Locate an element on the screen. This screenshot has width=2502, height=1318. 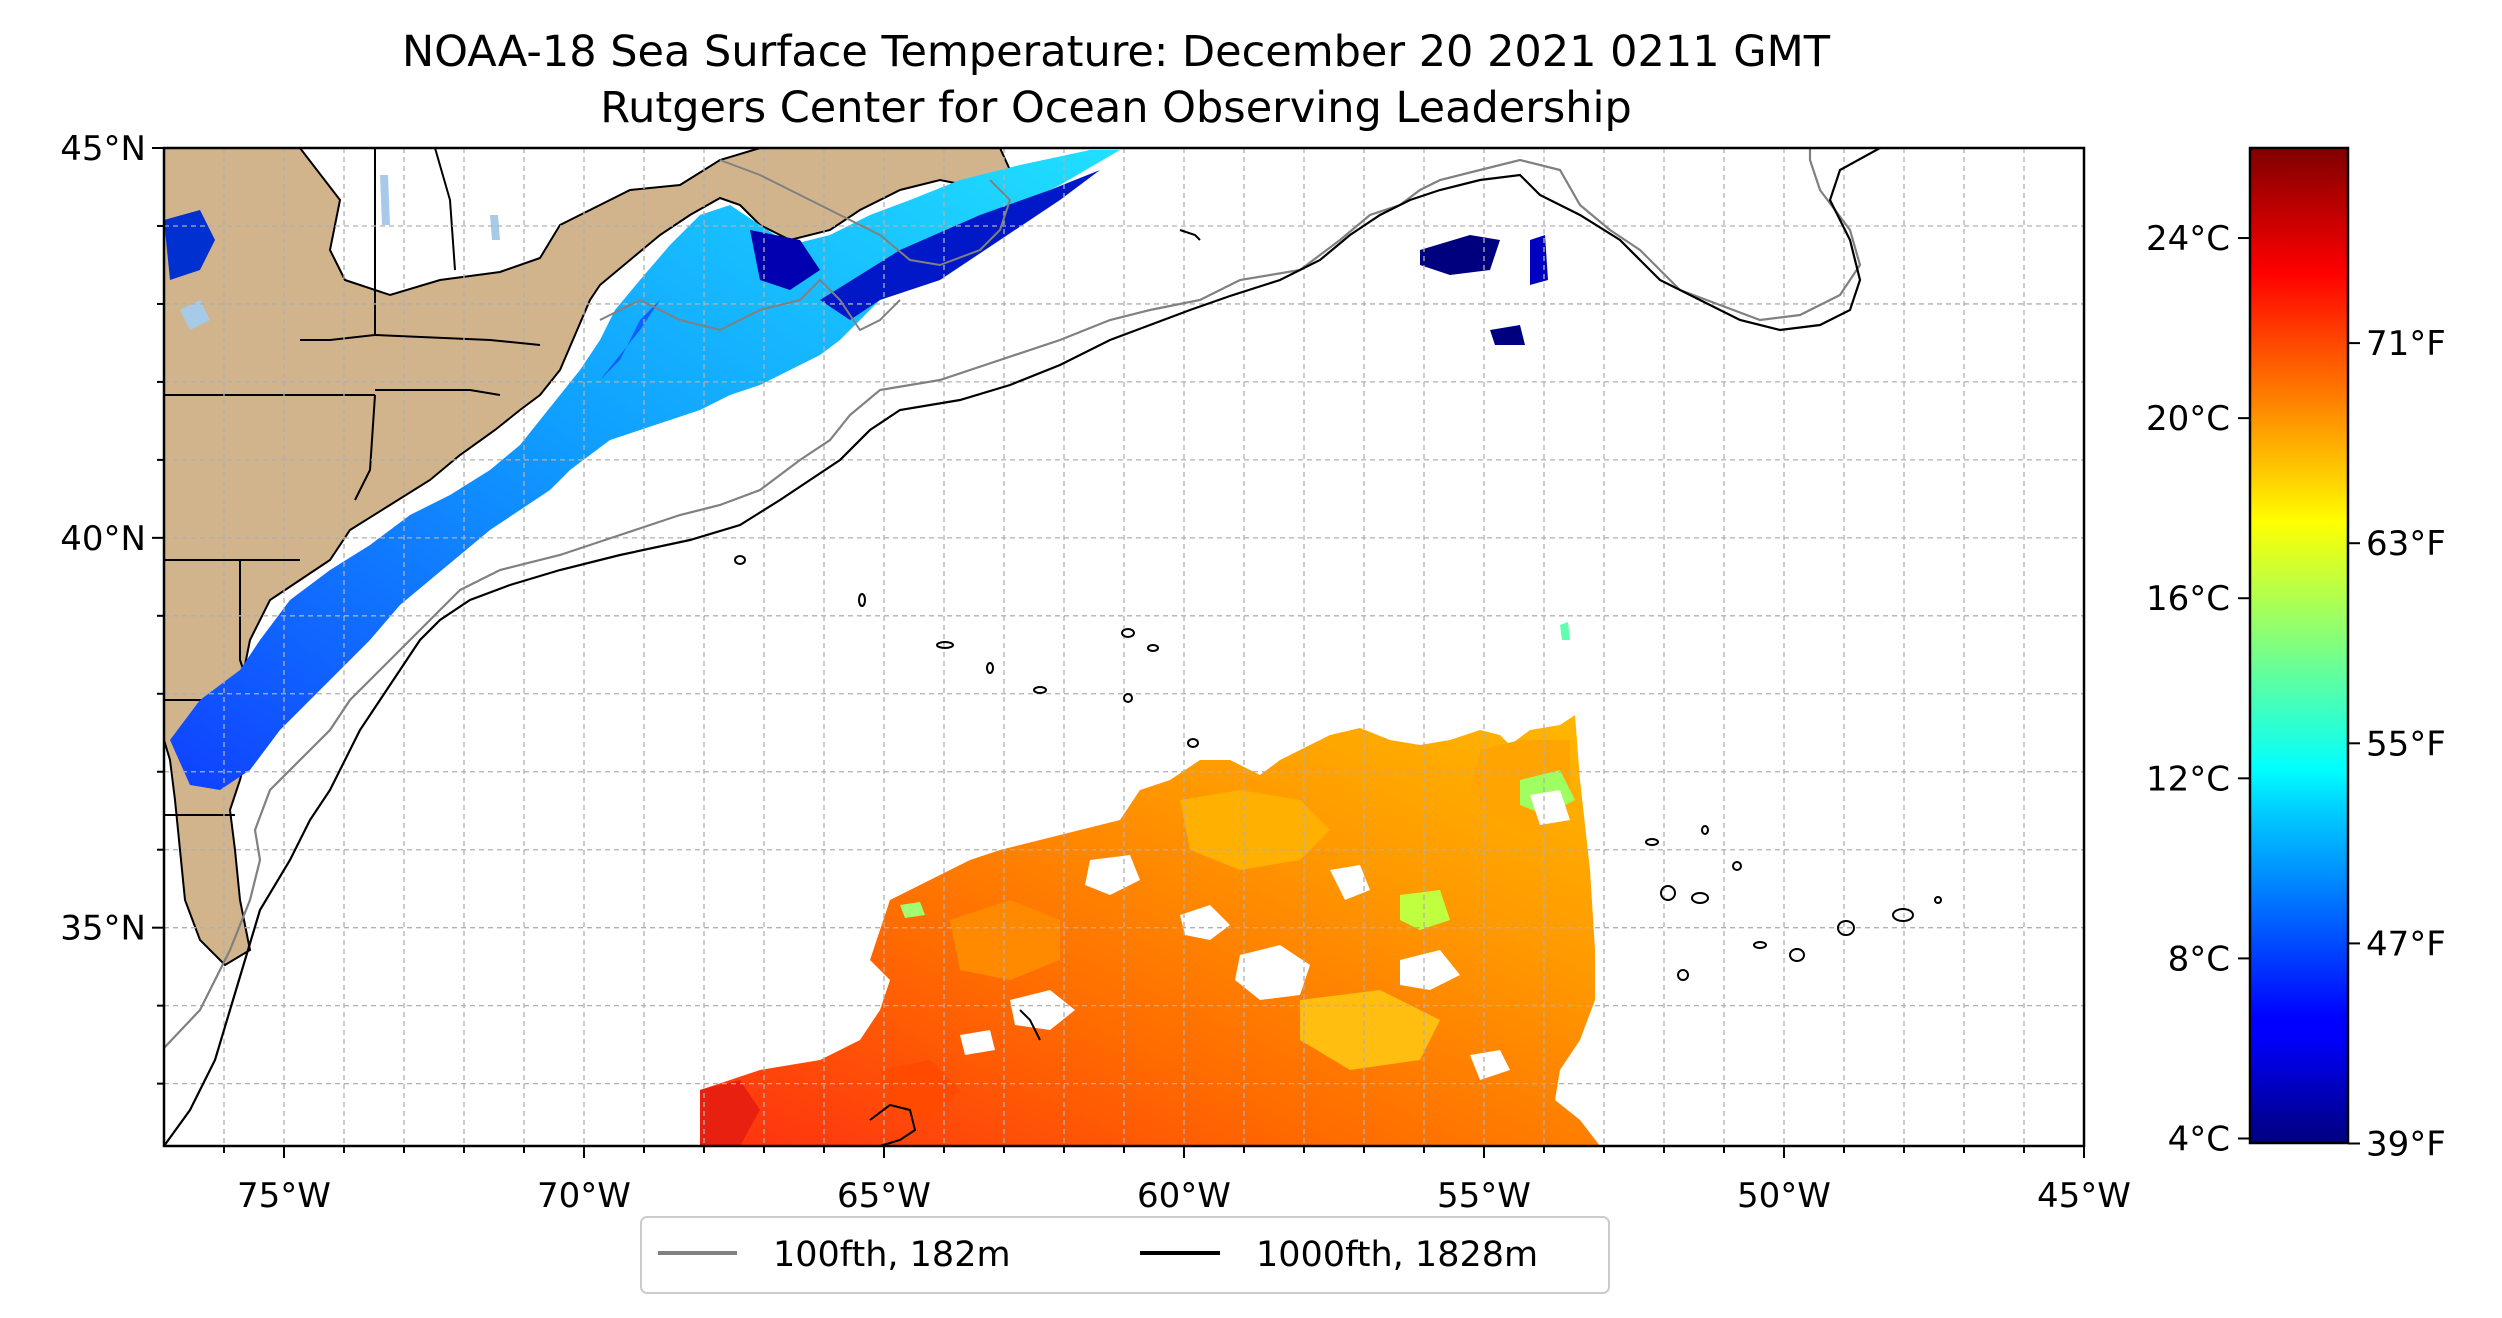
colorbar-celsius-label: 8°C is located at coordinates (2199, 959).